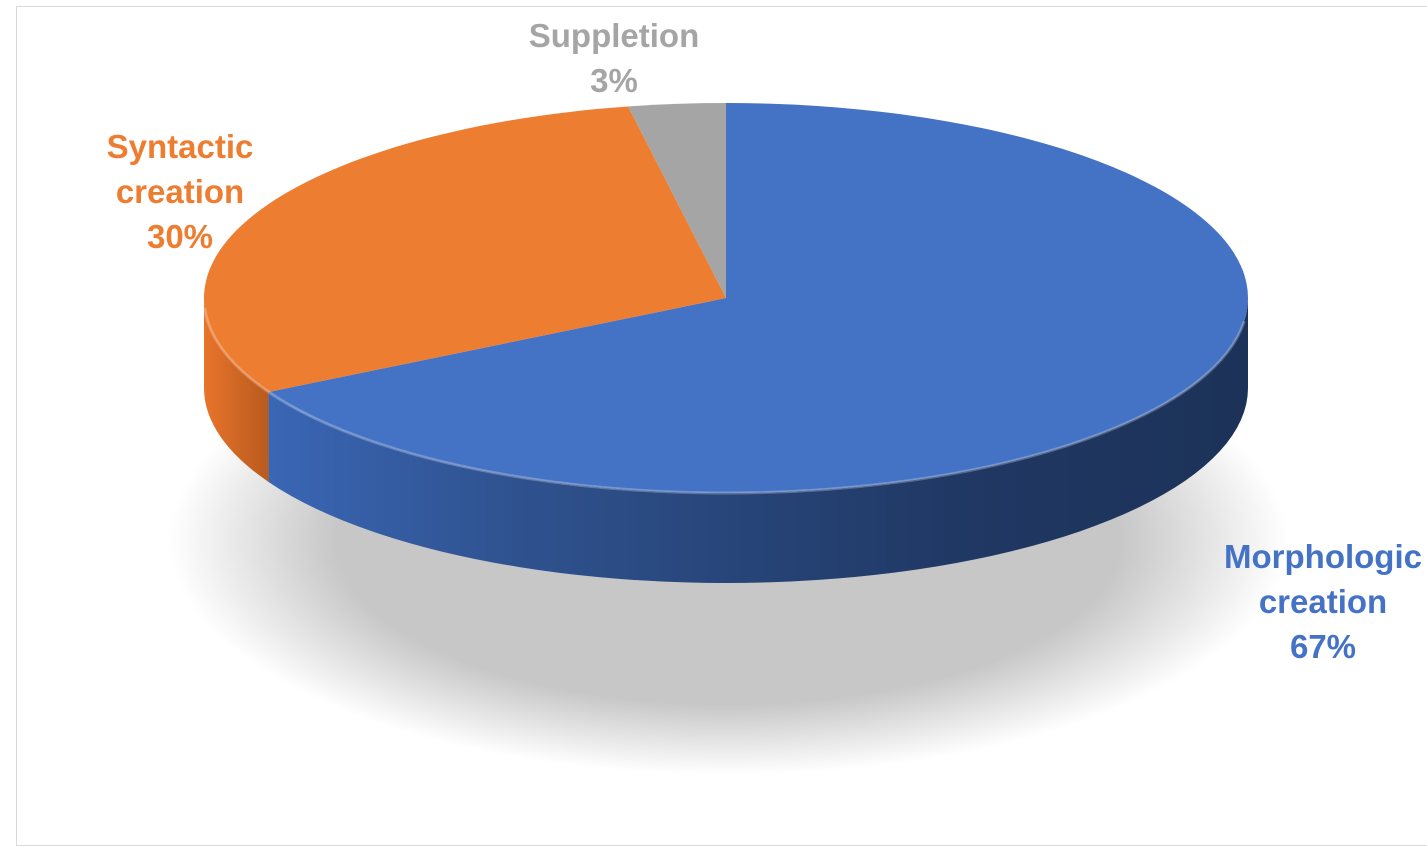 Image resolution: width=1427 pixels, height=846 pixels. I want to click on data-label-line: 3%, so click(614, 80).